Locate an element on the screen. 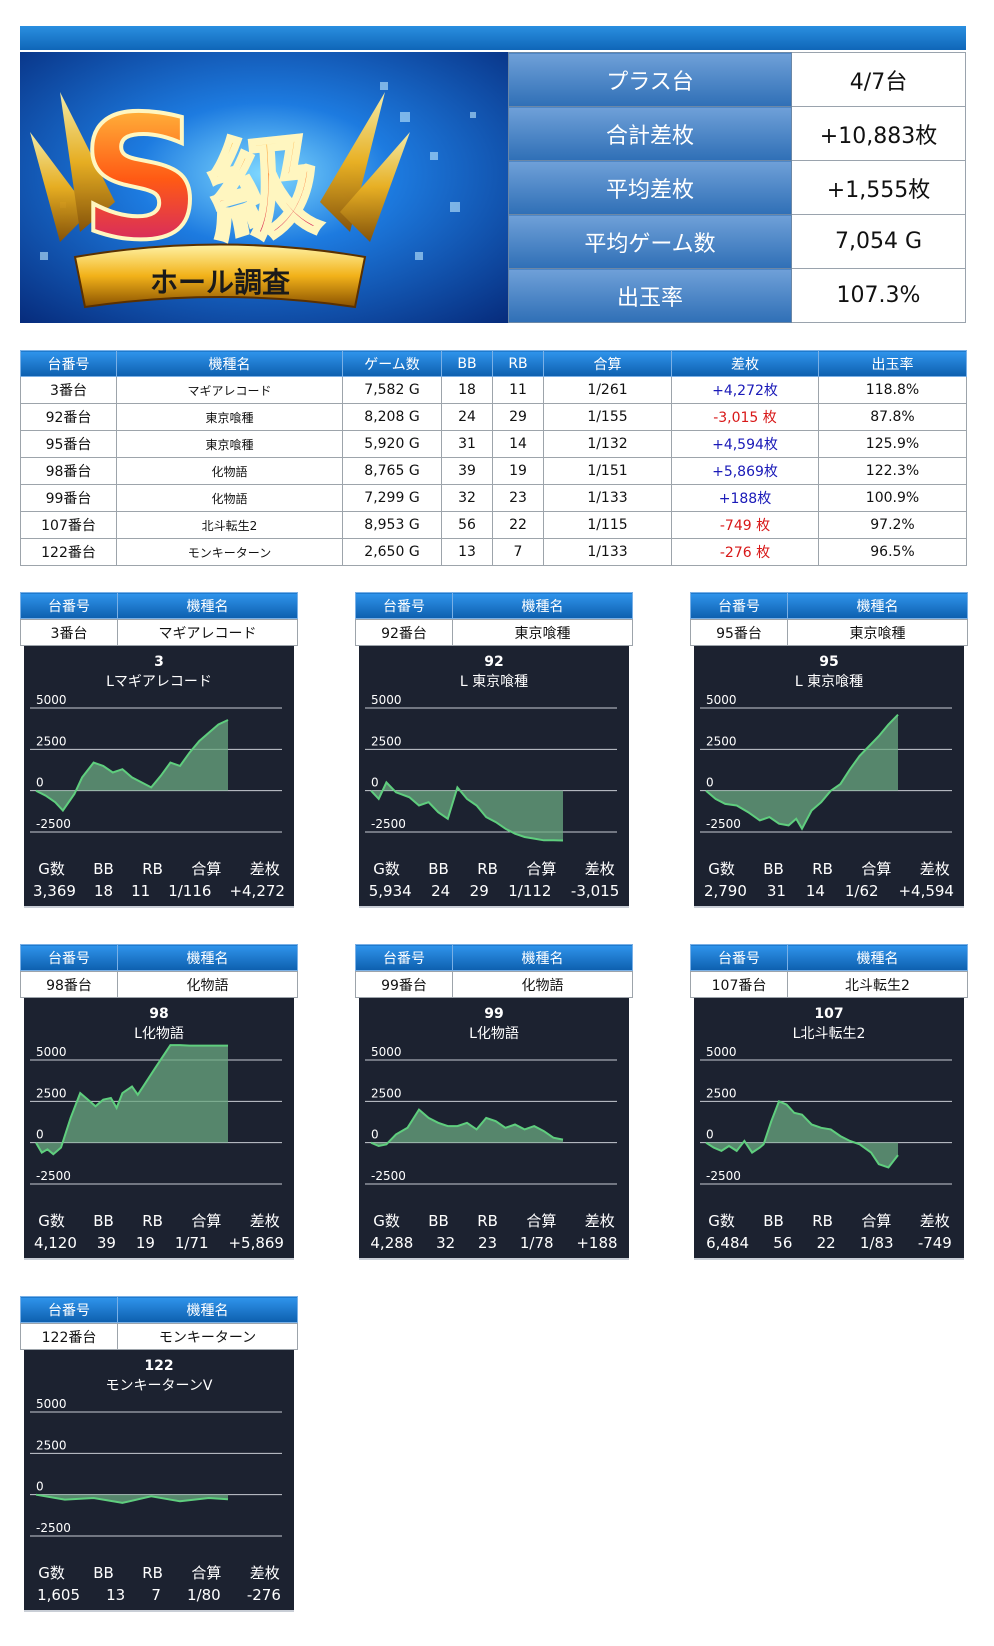 This screenshot has width=994, height=1646. stat-value: 1,605 is located at coordinates (59, 1595).